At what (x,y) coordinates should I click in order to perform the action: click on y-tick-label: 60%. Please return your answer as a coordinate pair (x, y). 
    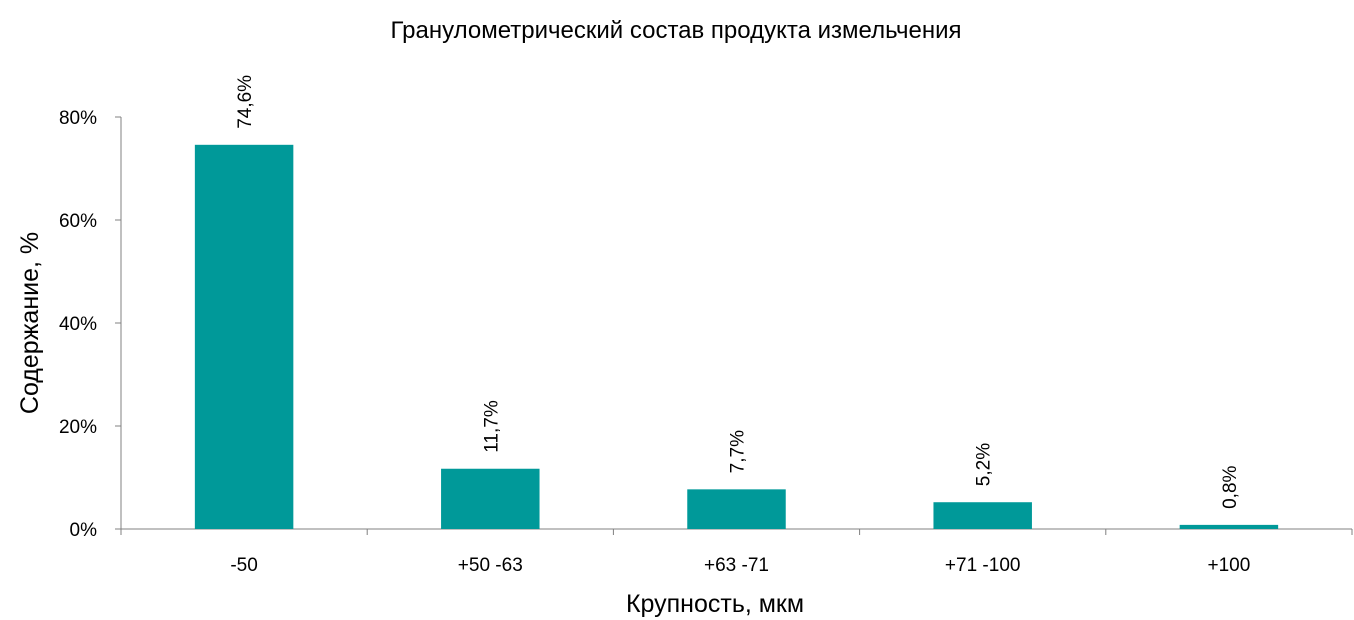
    Looking at the image, I should click on (78, 221).